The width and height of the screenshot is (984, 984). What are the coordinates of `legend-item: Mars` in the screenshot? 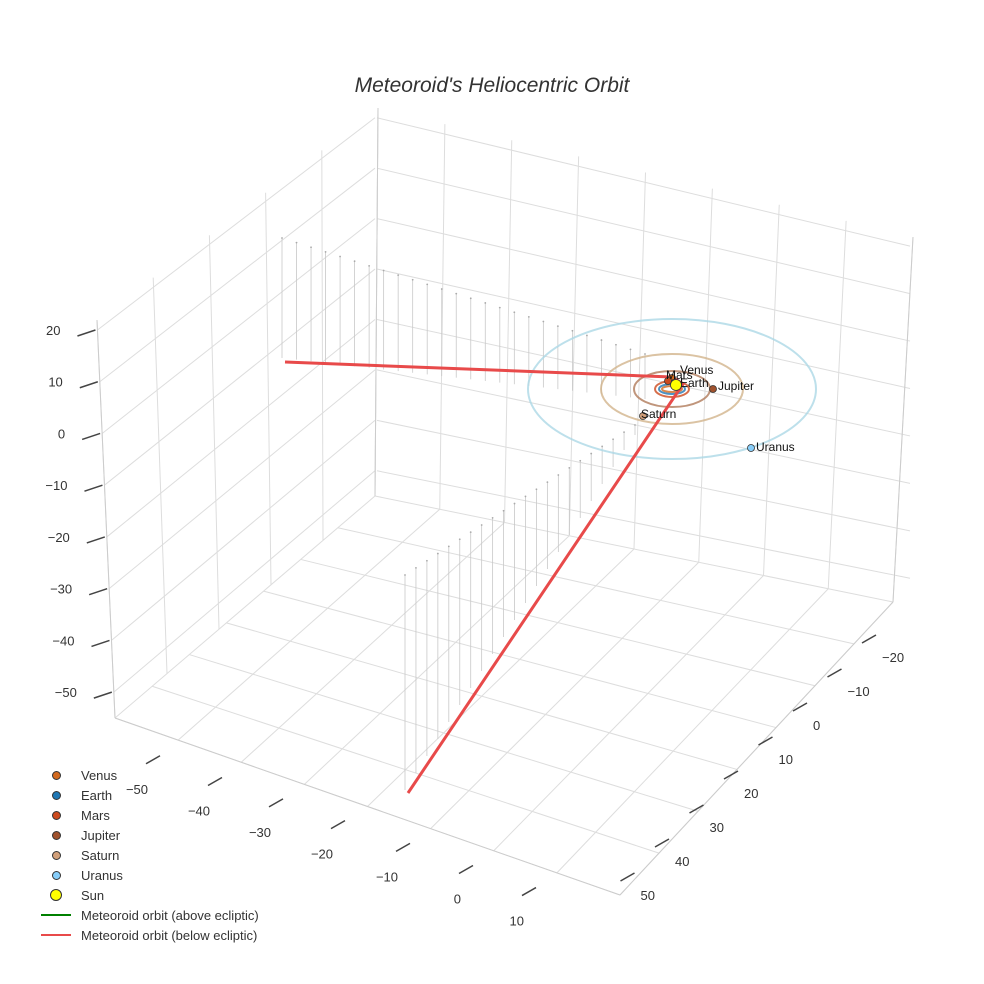 It's located at (147, 815).